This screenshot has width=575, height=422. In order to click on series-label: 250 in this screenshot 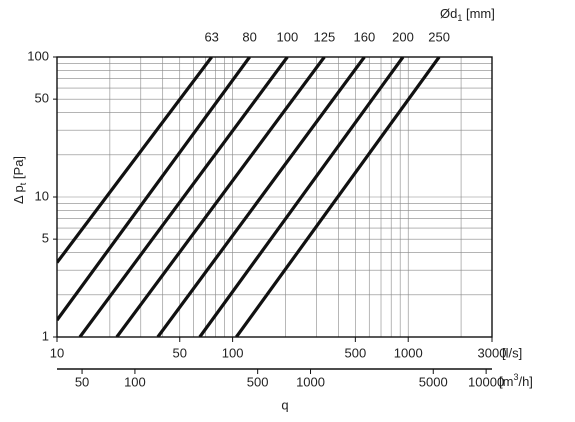, I will do `click(439, 36)`.